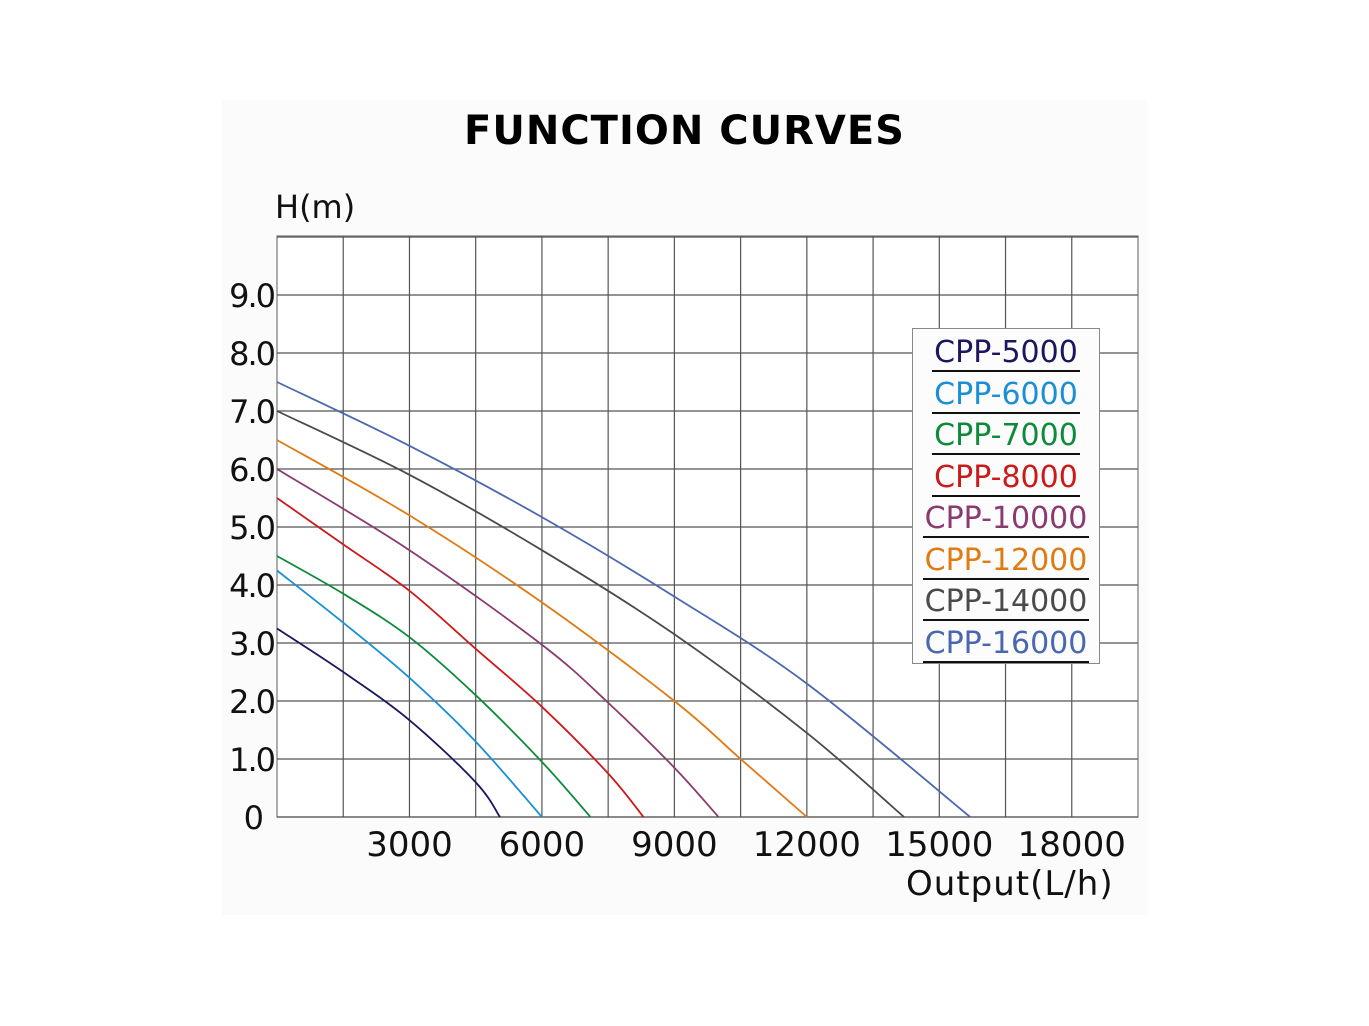  I want to click on chart-title: FUNCTION CURVES, so click(684, 131).